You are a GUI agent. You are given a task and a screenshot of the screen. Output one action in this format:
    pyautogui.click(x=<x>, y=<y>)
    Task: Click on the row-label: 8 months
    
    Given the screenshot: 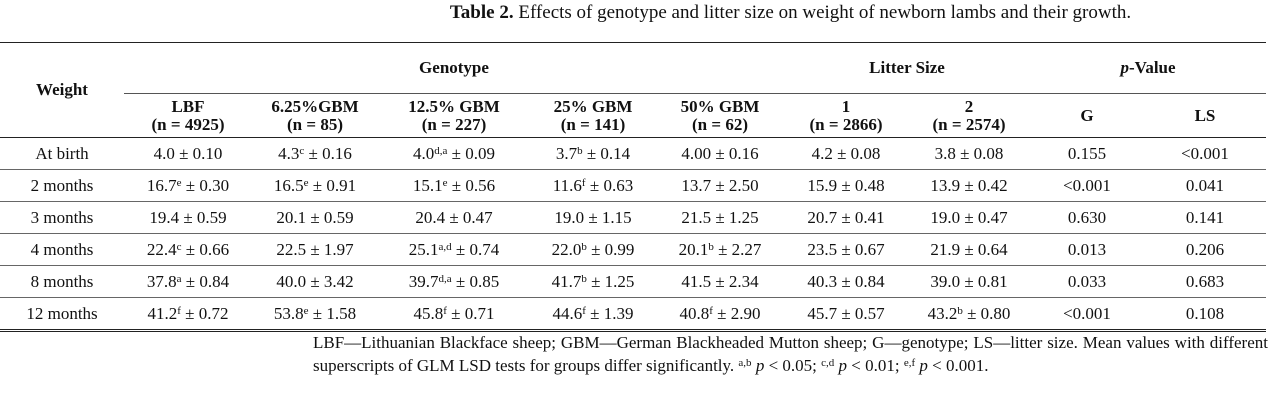 What is the action you would take?
    pyautogui.click(x=62, y=281)
    